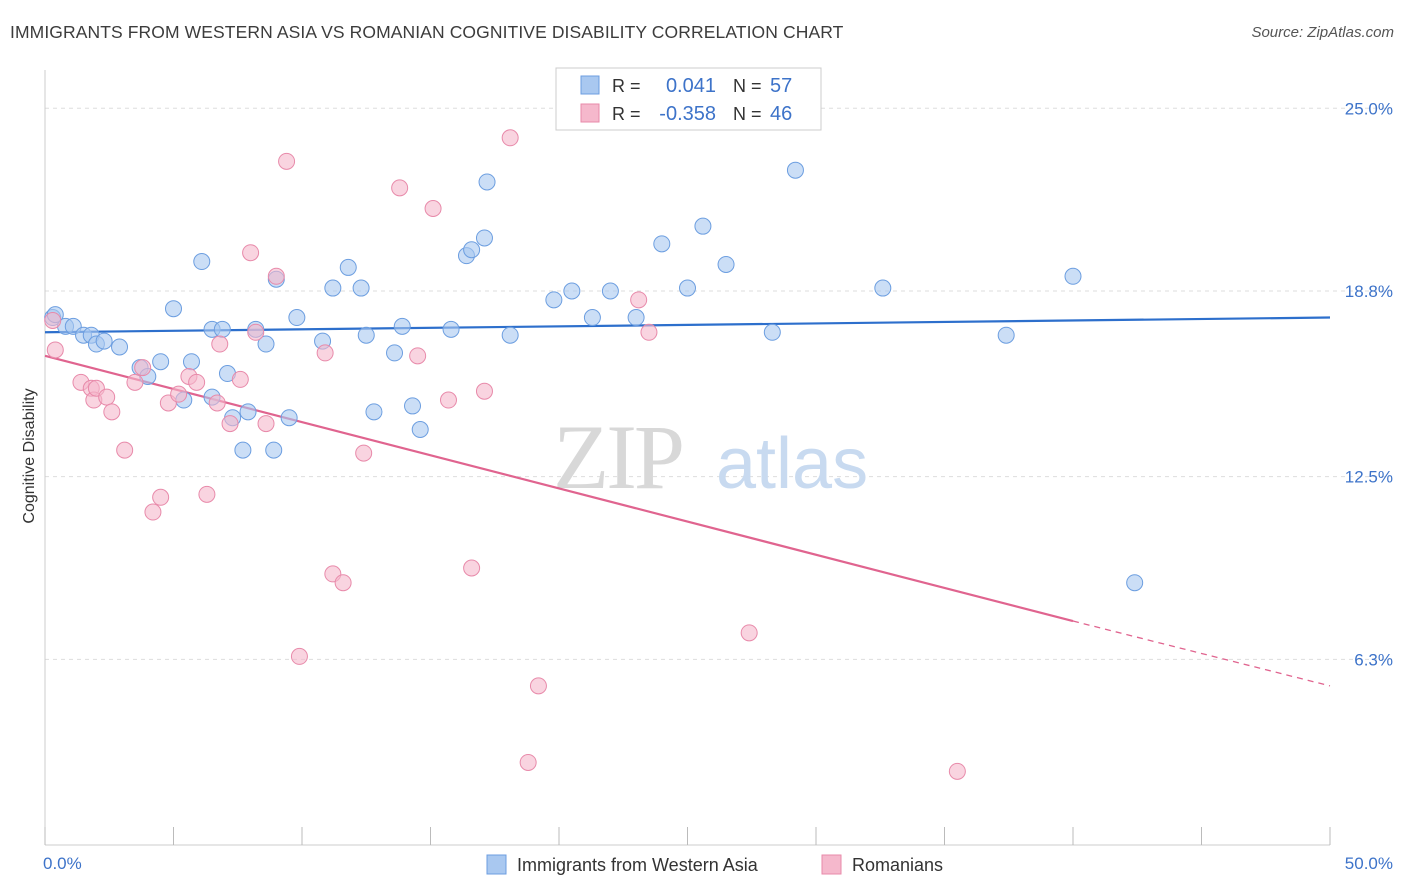 This screenshot has width=1406, height=892. I want to click on y-tick-label-0: 6.3%, so click(1373, 659).